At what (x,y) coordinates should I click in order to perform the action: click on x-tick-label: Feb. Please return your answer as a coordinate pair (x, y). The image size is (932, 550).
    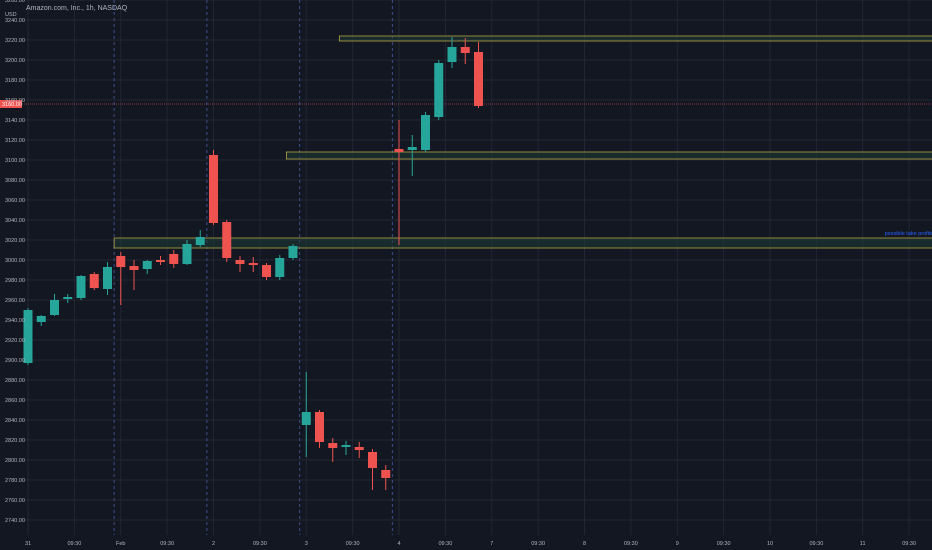
    Looking at the image, I should click on (120, 544).